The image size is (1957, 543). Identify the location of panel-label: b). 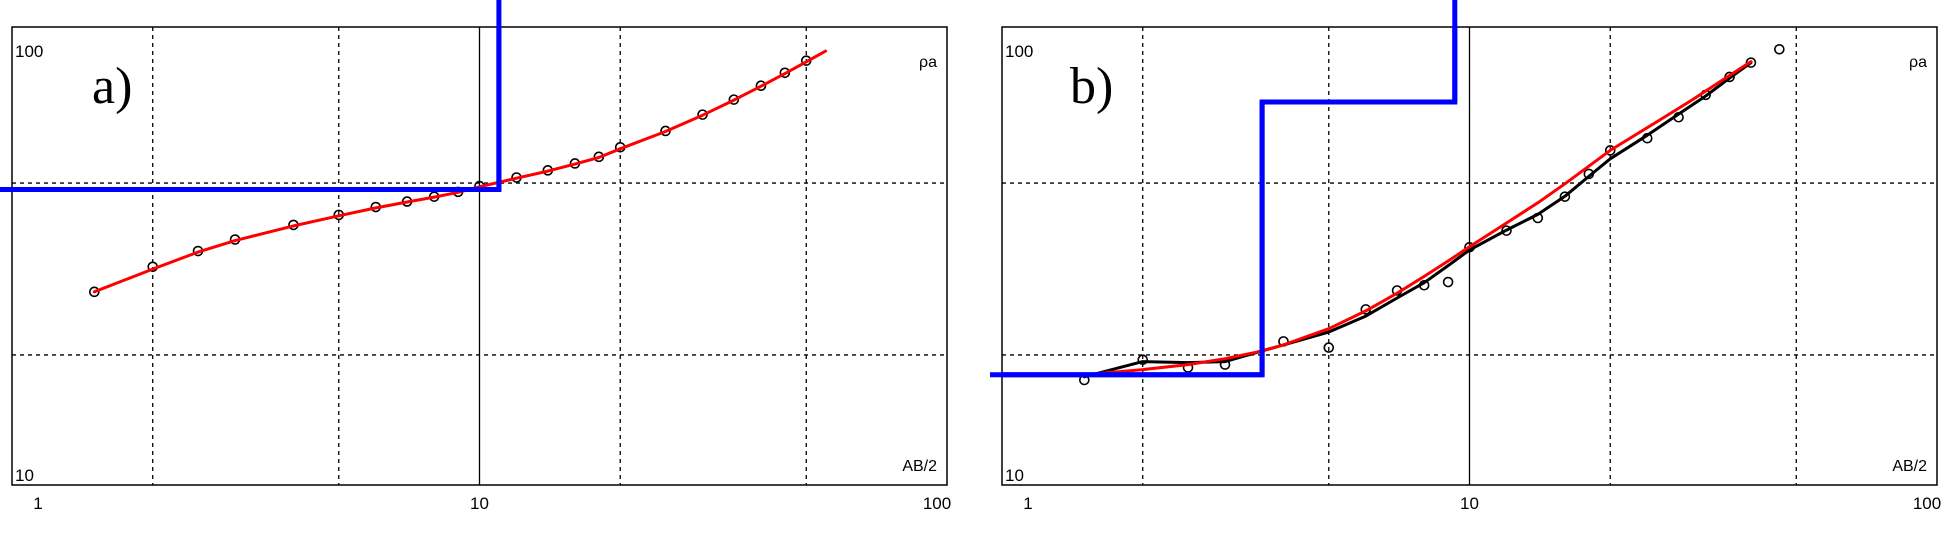
(1091, 86).